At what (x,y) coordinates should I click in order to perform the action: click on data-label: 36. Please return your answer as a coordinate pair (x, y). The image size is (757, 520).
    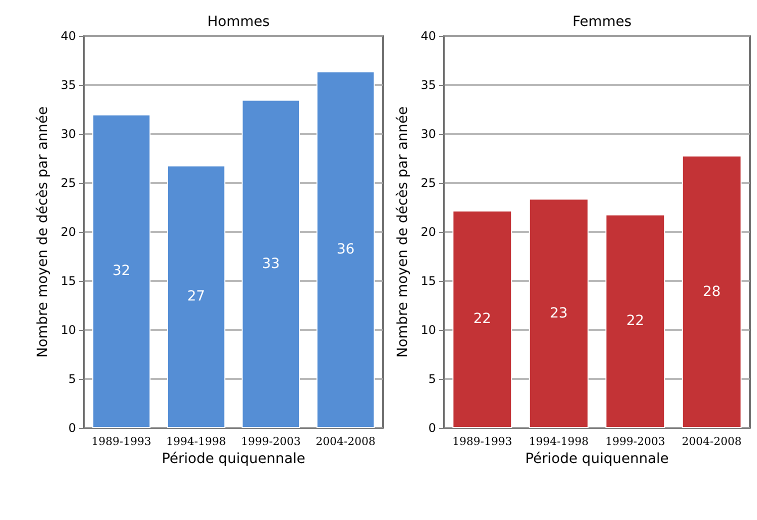
    Looking at the image, I should click on (345, 250).